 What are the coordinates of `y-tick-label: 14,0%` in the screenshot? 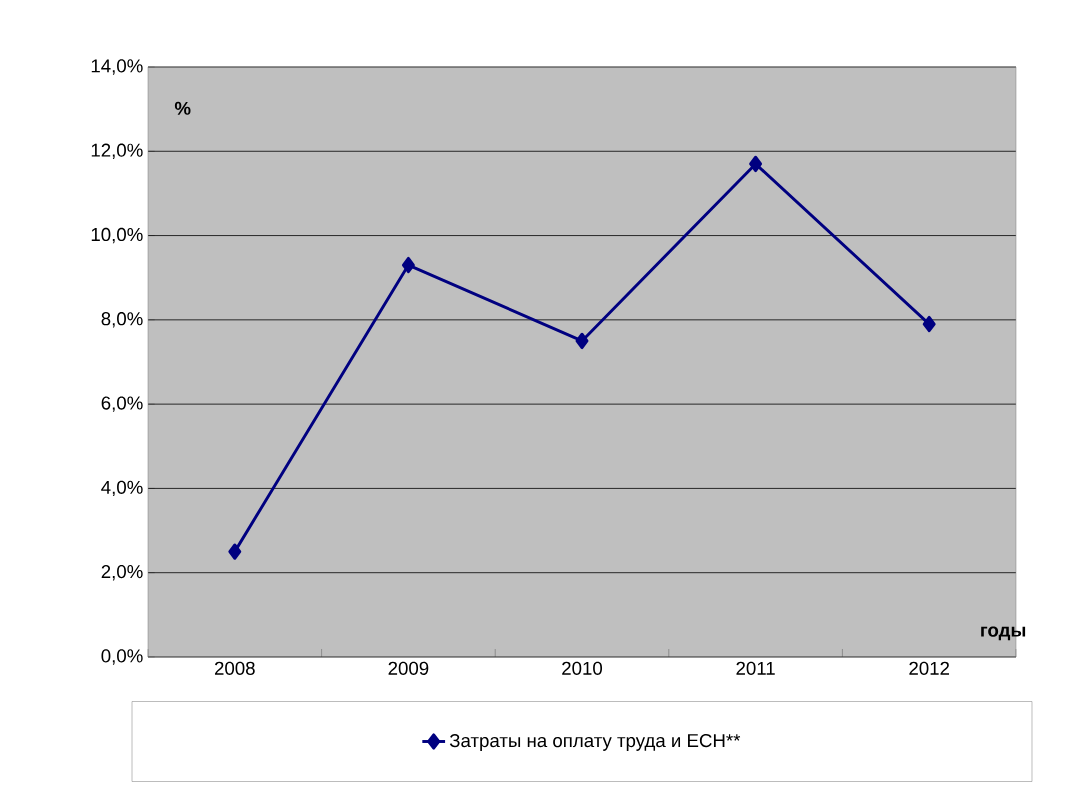 It's located at (117, 67).